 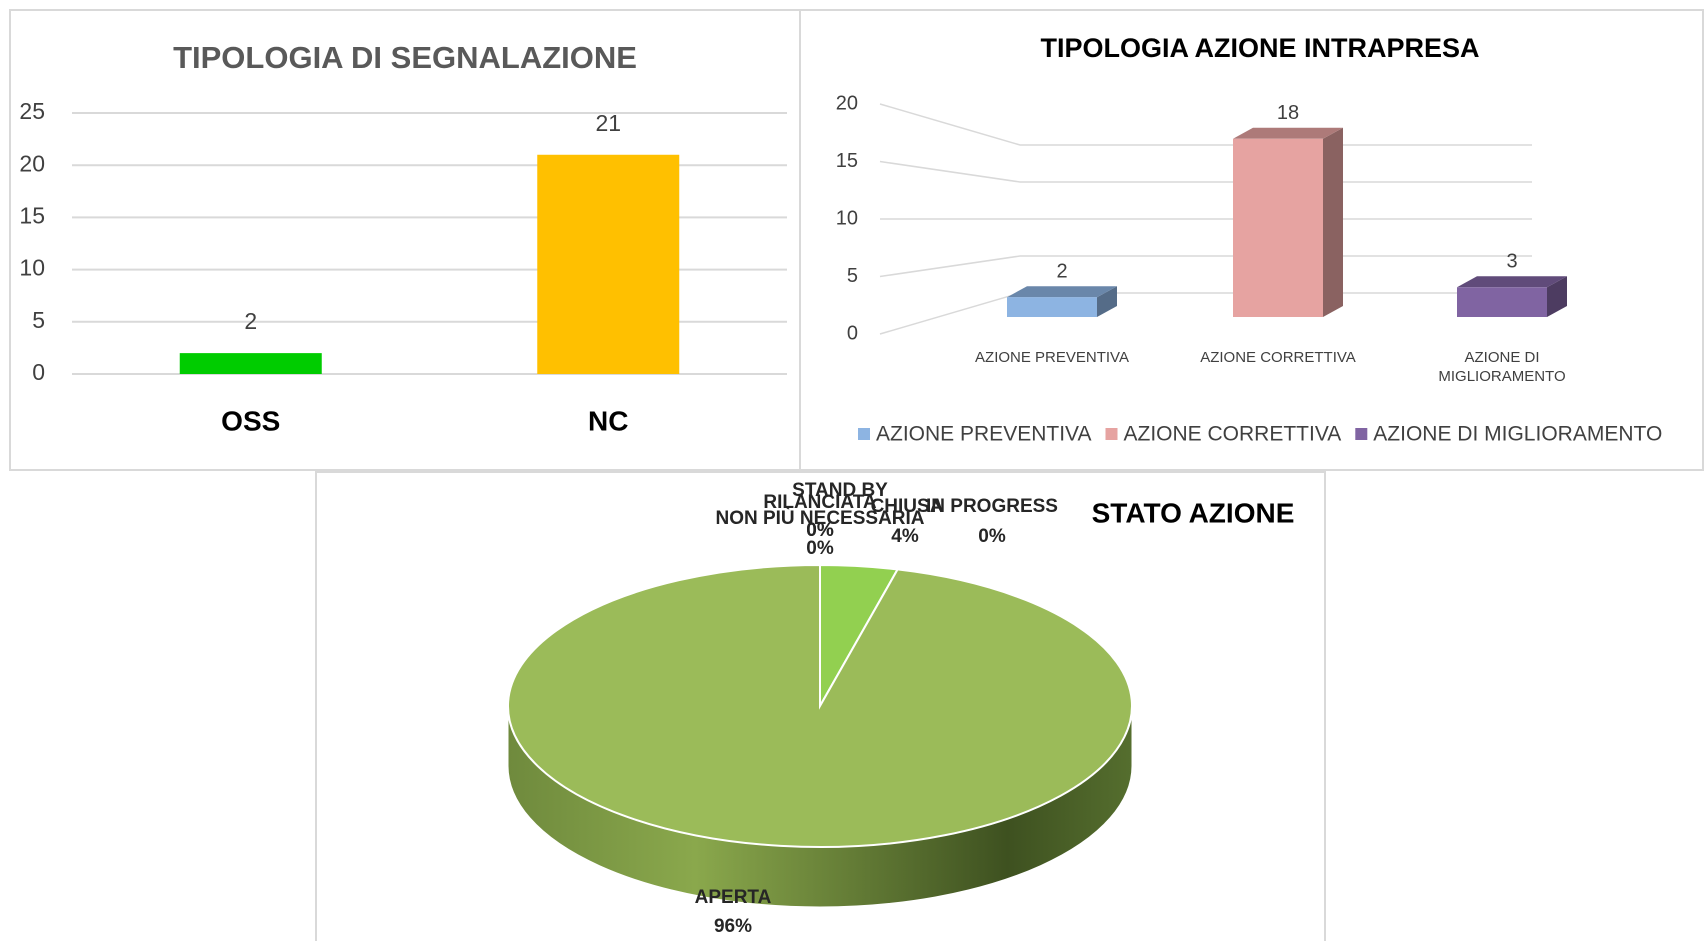 I want to click on x-tick-label: AZIONE CORRETTIVA, so click(x=1278, y=357).